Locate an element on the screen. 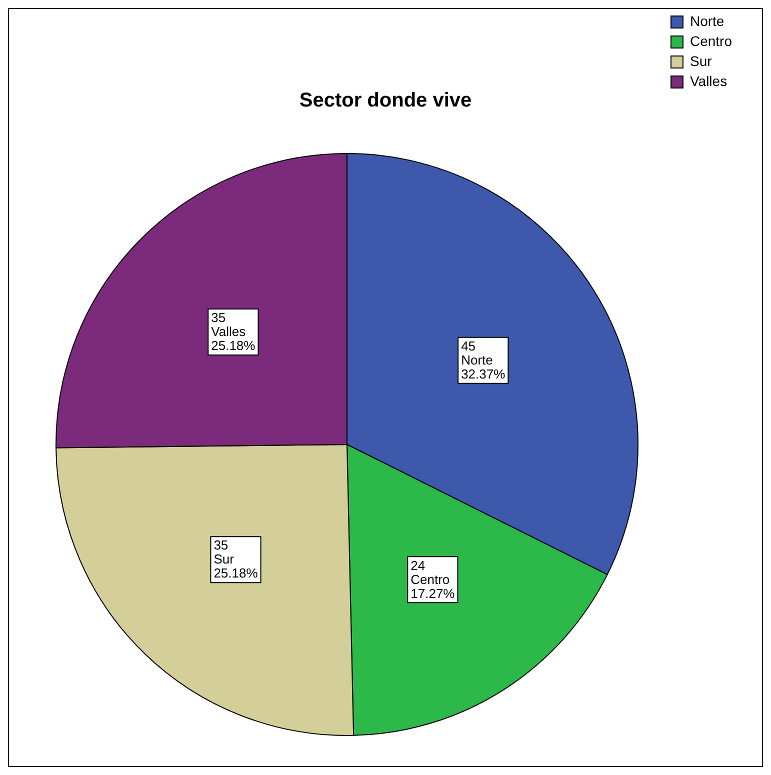 The width and height of the screenshot is (771, 775). legend-label: Centro is located at coordinates (711, 40).